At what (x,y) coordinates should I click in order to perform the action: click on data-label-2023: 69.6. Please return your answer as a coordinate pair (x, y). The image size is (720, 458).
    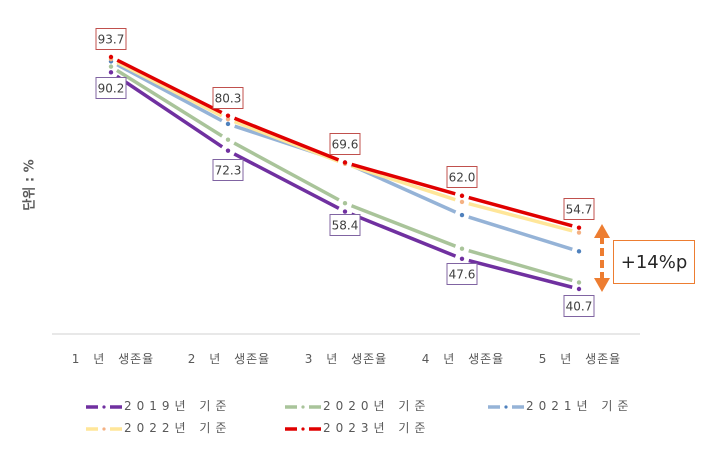
    Looking at the image, I should click on (345, 144).